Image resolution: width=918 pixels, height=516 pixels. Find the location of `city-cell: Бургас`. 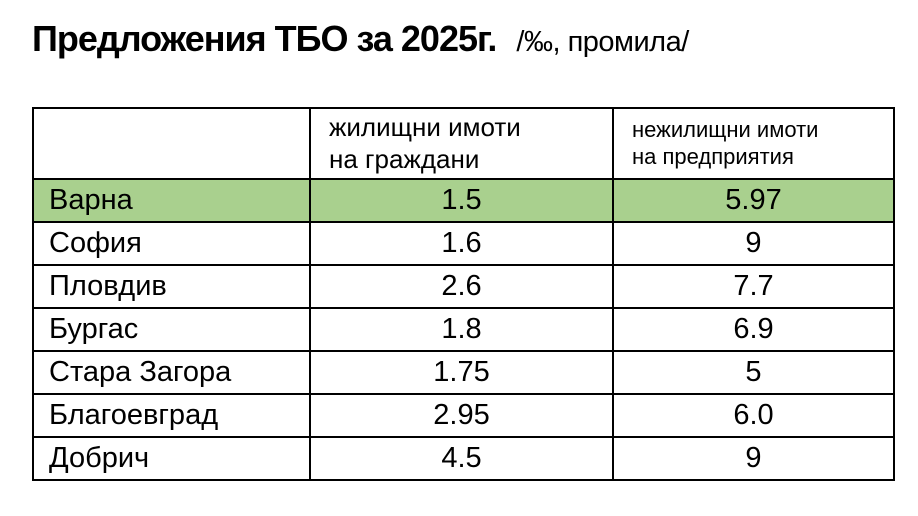

city-cell: Бургас is located at coordinates (171, 329).